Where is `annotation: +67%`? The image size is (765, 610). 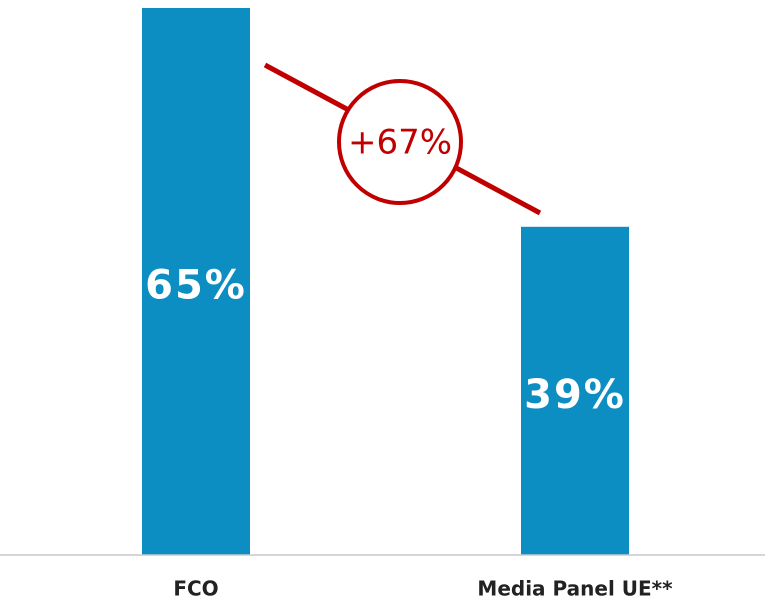 annotation: +67% is located at coordinates (400, 143).